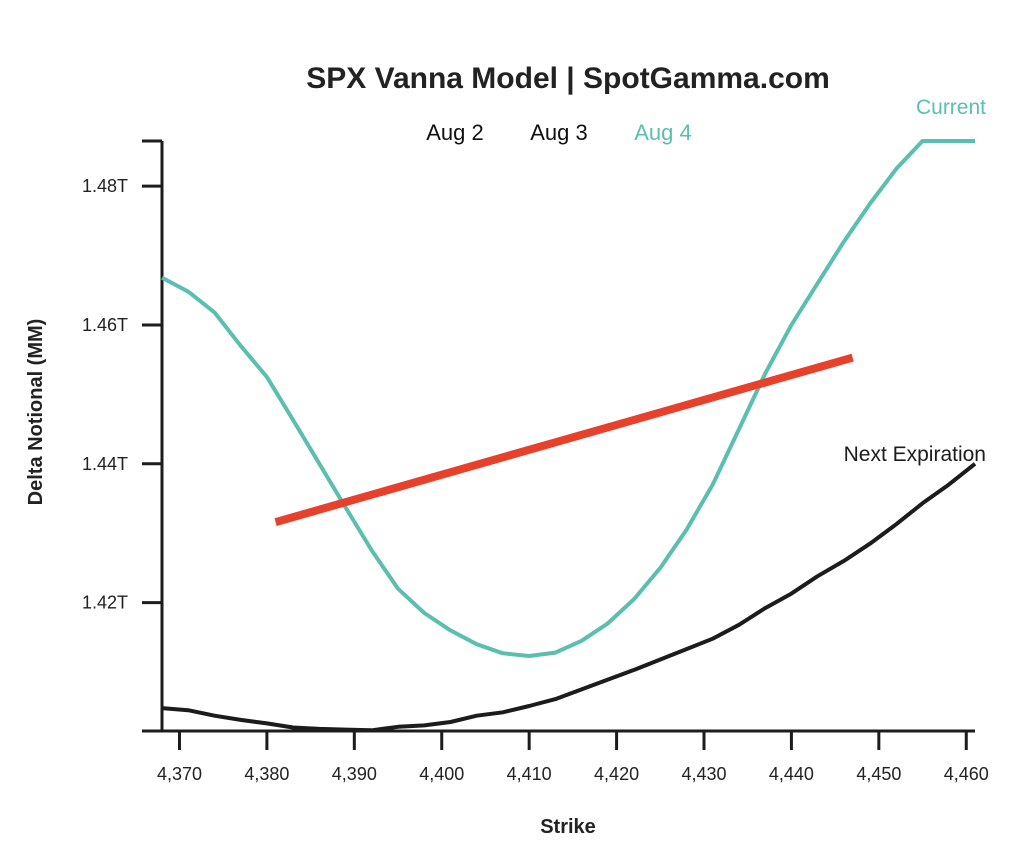 Image resolution: width=1024 pixels, height=851 pixels. I want to click on x-tick-label: 4,400, so click(441, 774).